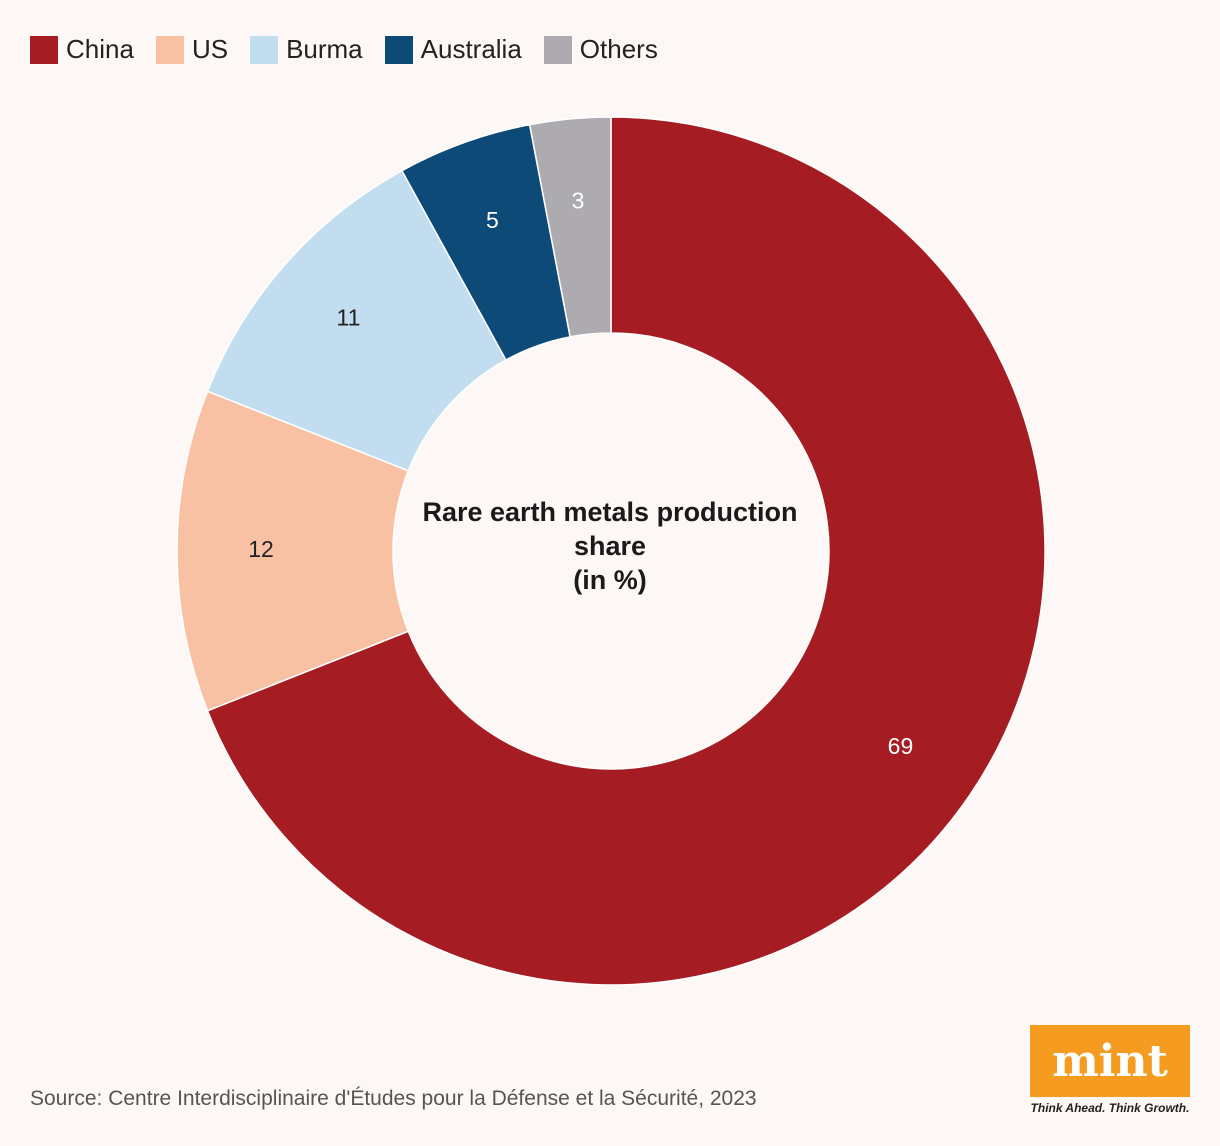 Image resolution: width=1220 pixels, height=1146 pixels. I want to click on mint-logo: mint, so click(1110, 1061).